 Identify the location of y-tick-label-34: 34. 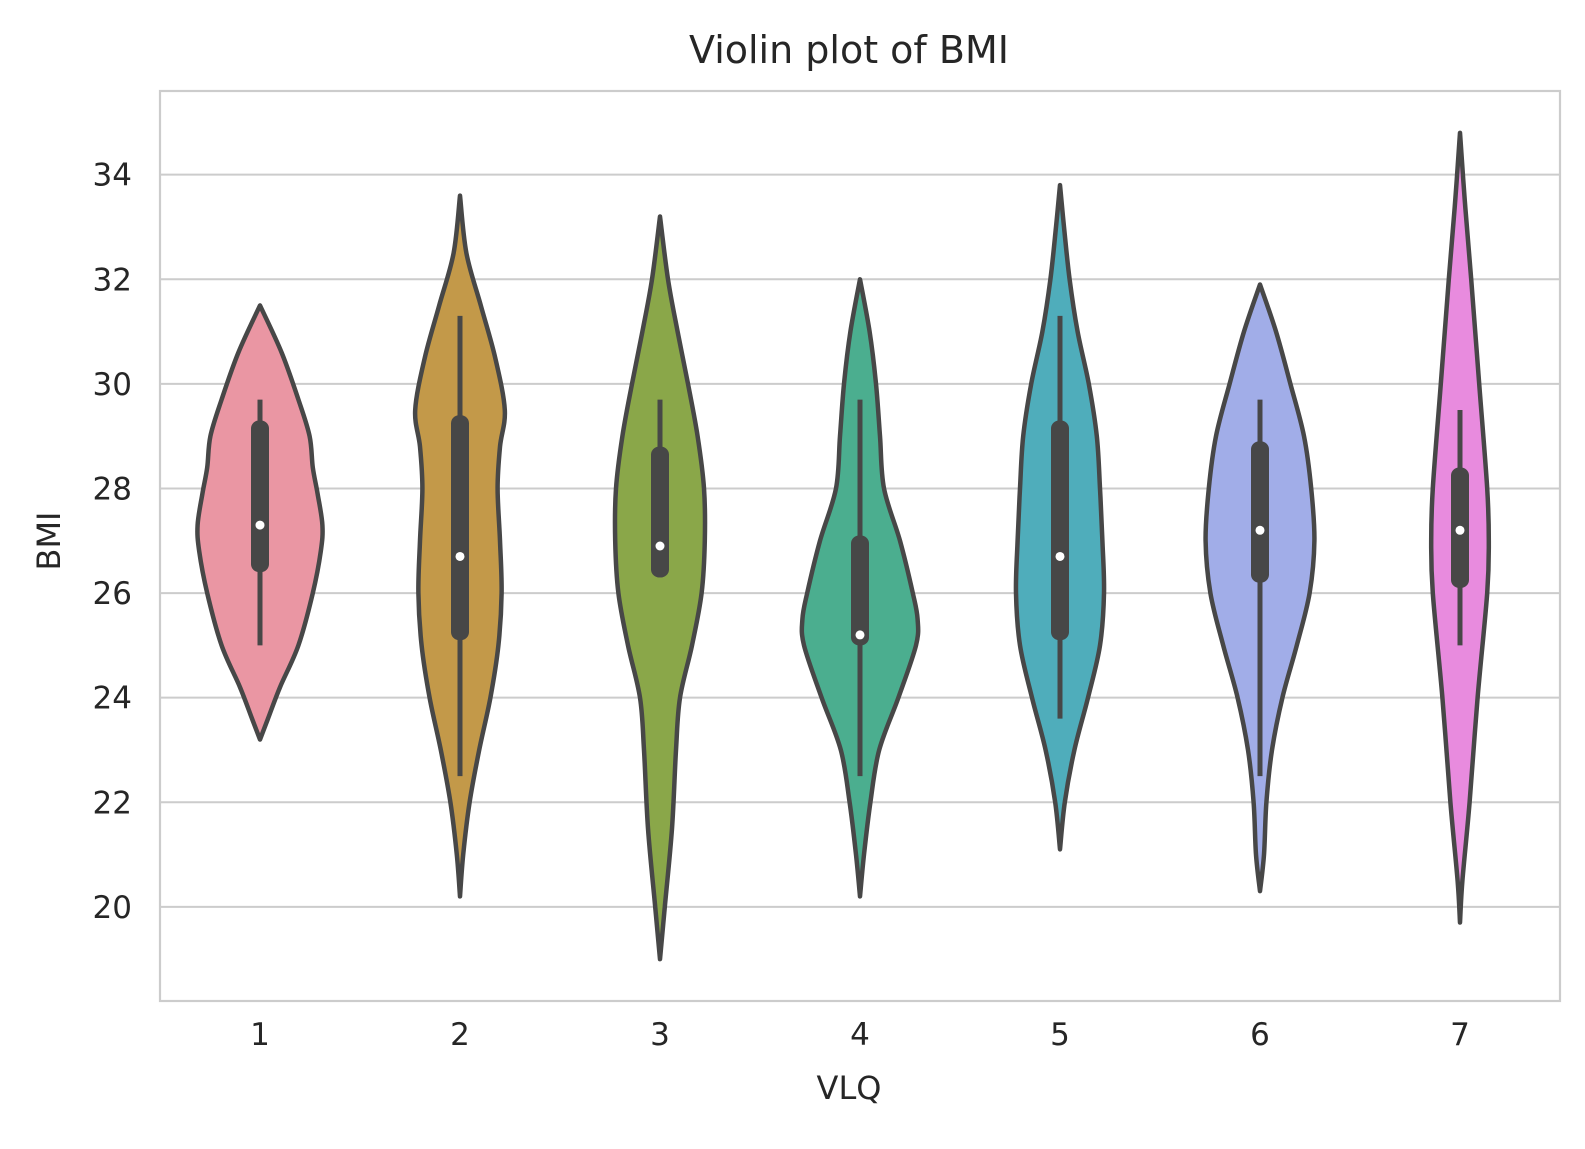
(112, 176).